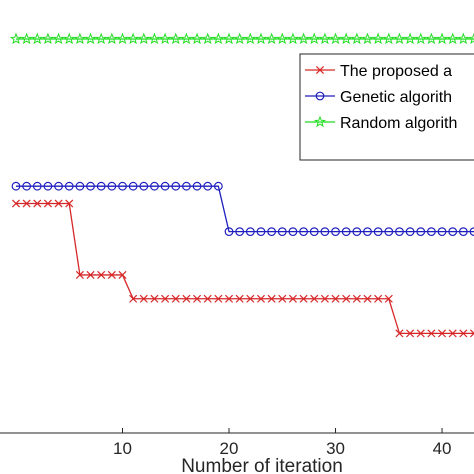 The image size is (474, 474). I want to click on ticks-layer: 10 20 30 40, so click(282, 443).